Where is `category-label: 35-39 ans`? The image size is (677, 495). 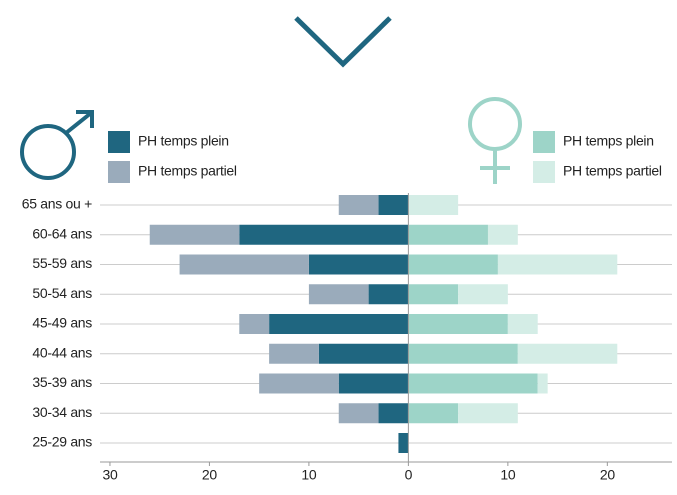
category-label: 35-39 ans is located at coordinates (62, 382).